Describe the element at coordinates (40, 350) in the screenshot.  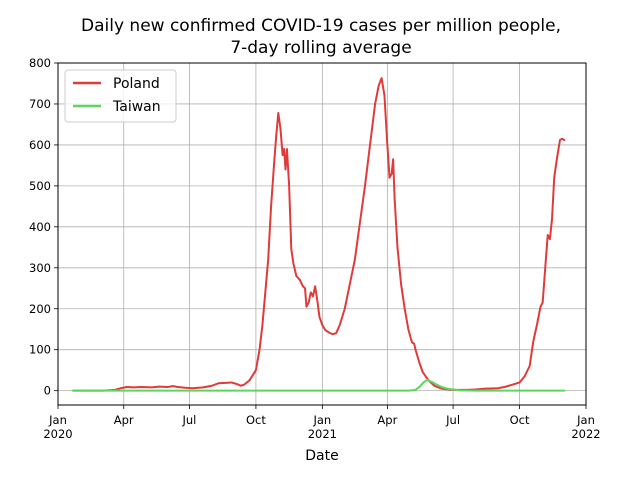
I see `y-tick-label: 100` at that location.